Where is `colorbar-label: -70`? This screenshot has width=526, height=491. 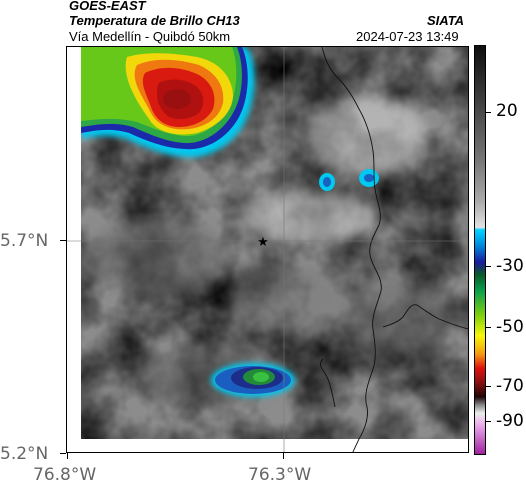 colorbar-label: -70 is located at coordinates (510, 386).